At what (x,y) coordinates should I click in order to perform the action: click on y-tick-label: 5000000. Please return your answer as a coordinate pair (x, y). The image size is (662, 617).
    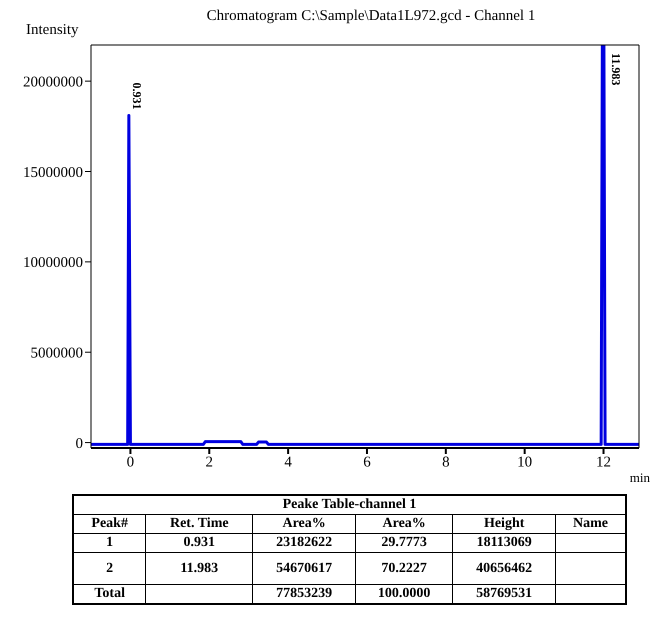
    Looking at the image, I should click on (56, 354).